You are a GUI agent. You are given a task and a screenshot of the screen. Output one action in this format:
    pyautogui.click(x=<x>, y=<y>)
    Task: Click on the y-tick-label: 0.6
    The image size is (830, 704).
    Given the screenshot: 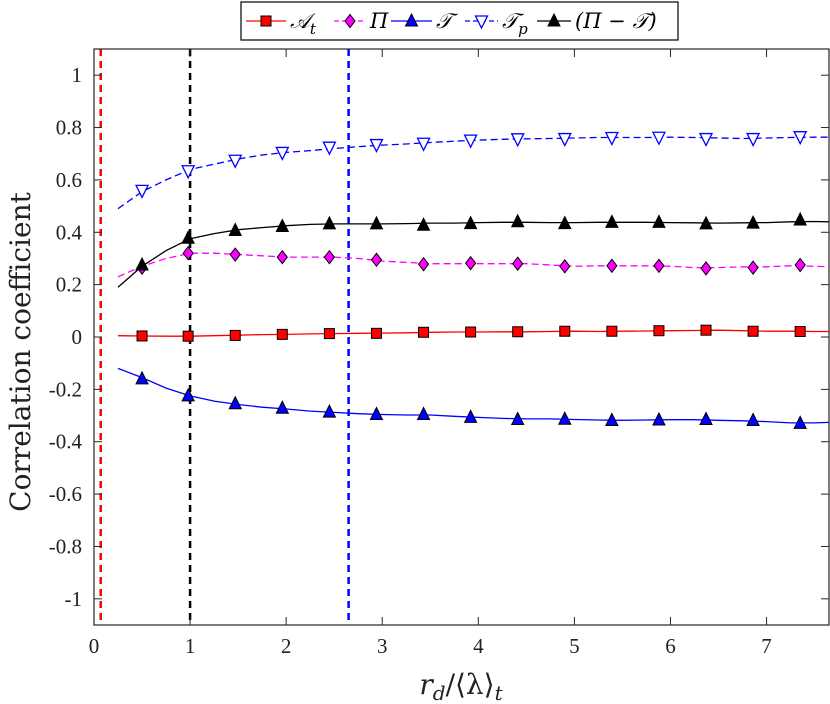 What is the action you would take?
    pyautogui.click(x=69, y=180)
    